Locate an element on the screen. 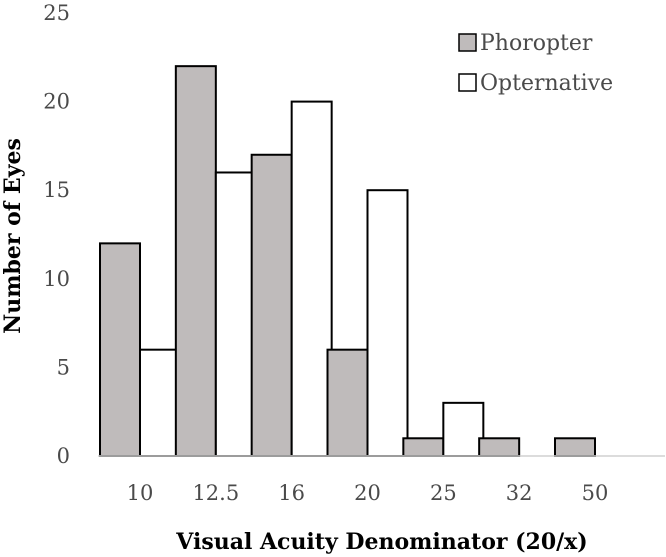 This screenshot has height=557, width=666. y-tick-label: 20 is located at coordinates (56, 102).